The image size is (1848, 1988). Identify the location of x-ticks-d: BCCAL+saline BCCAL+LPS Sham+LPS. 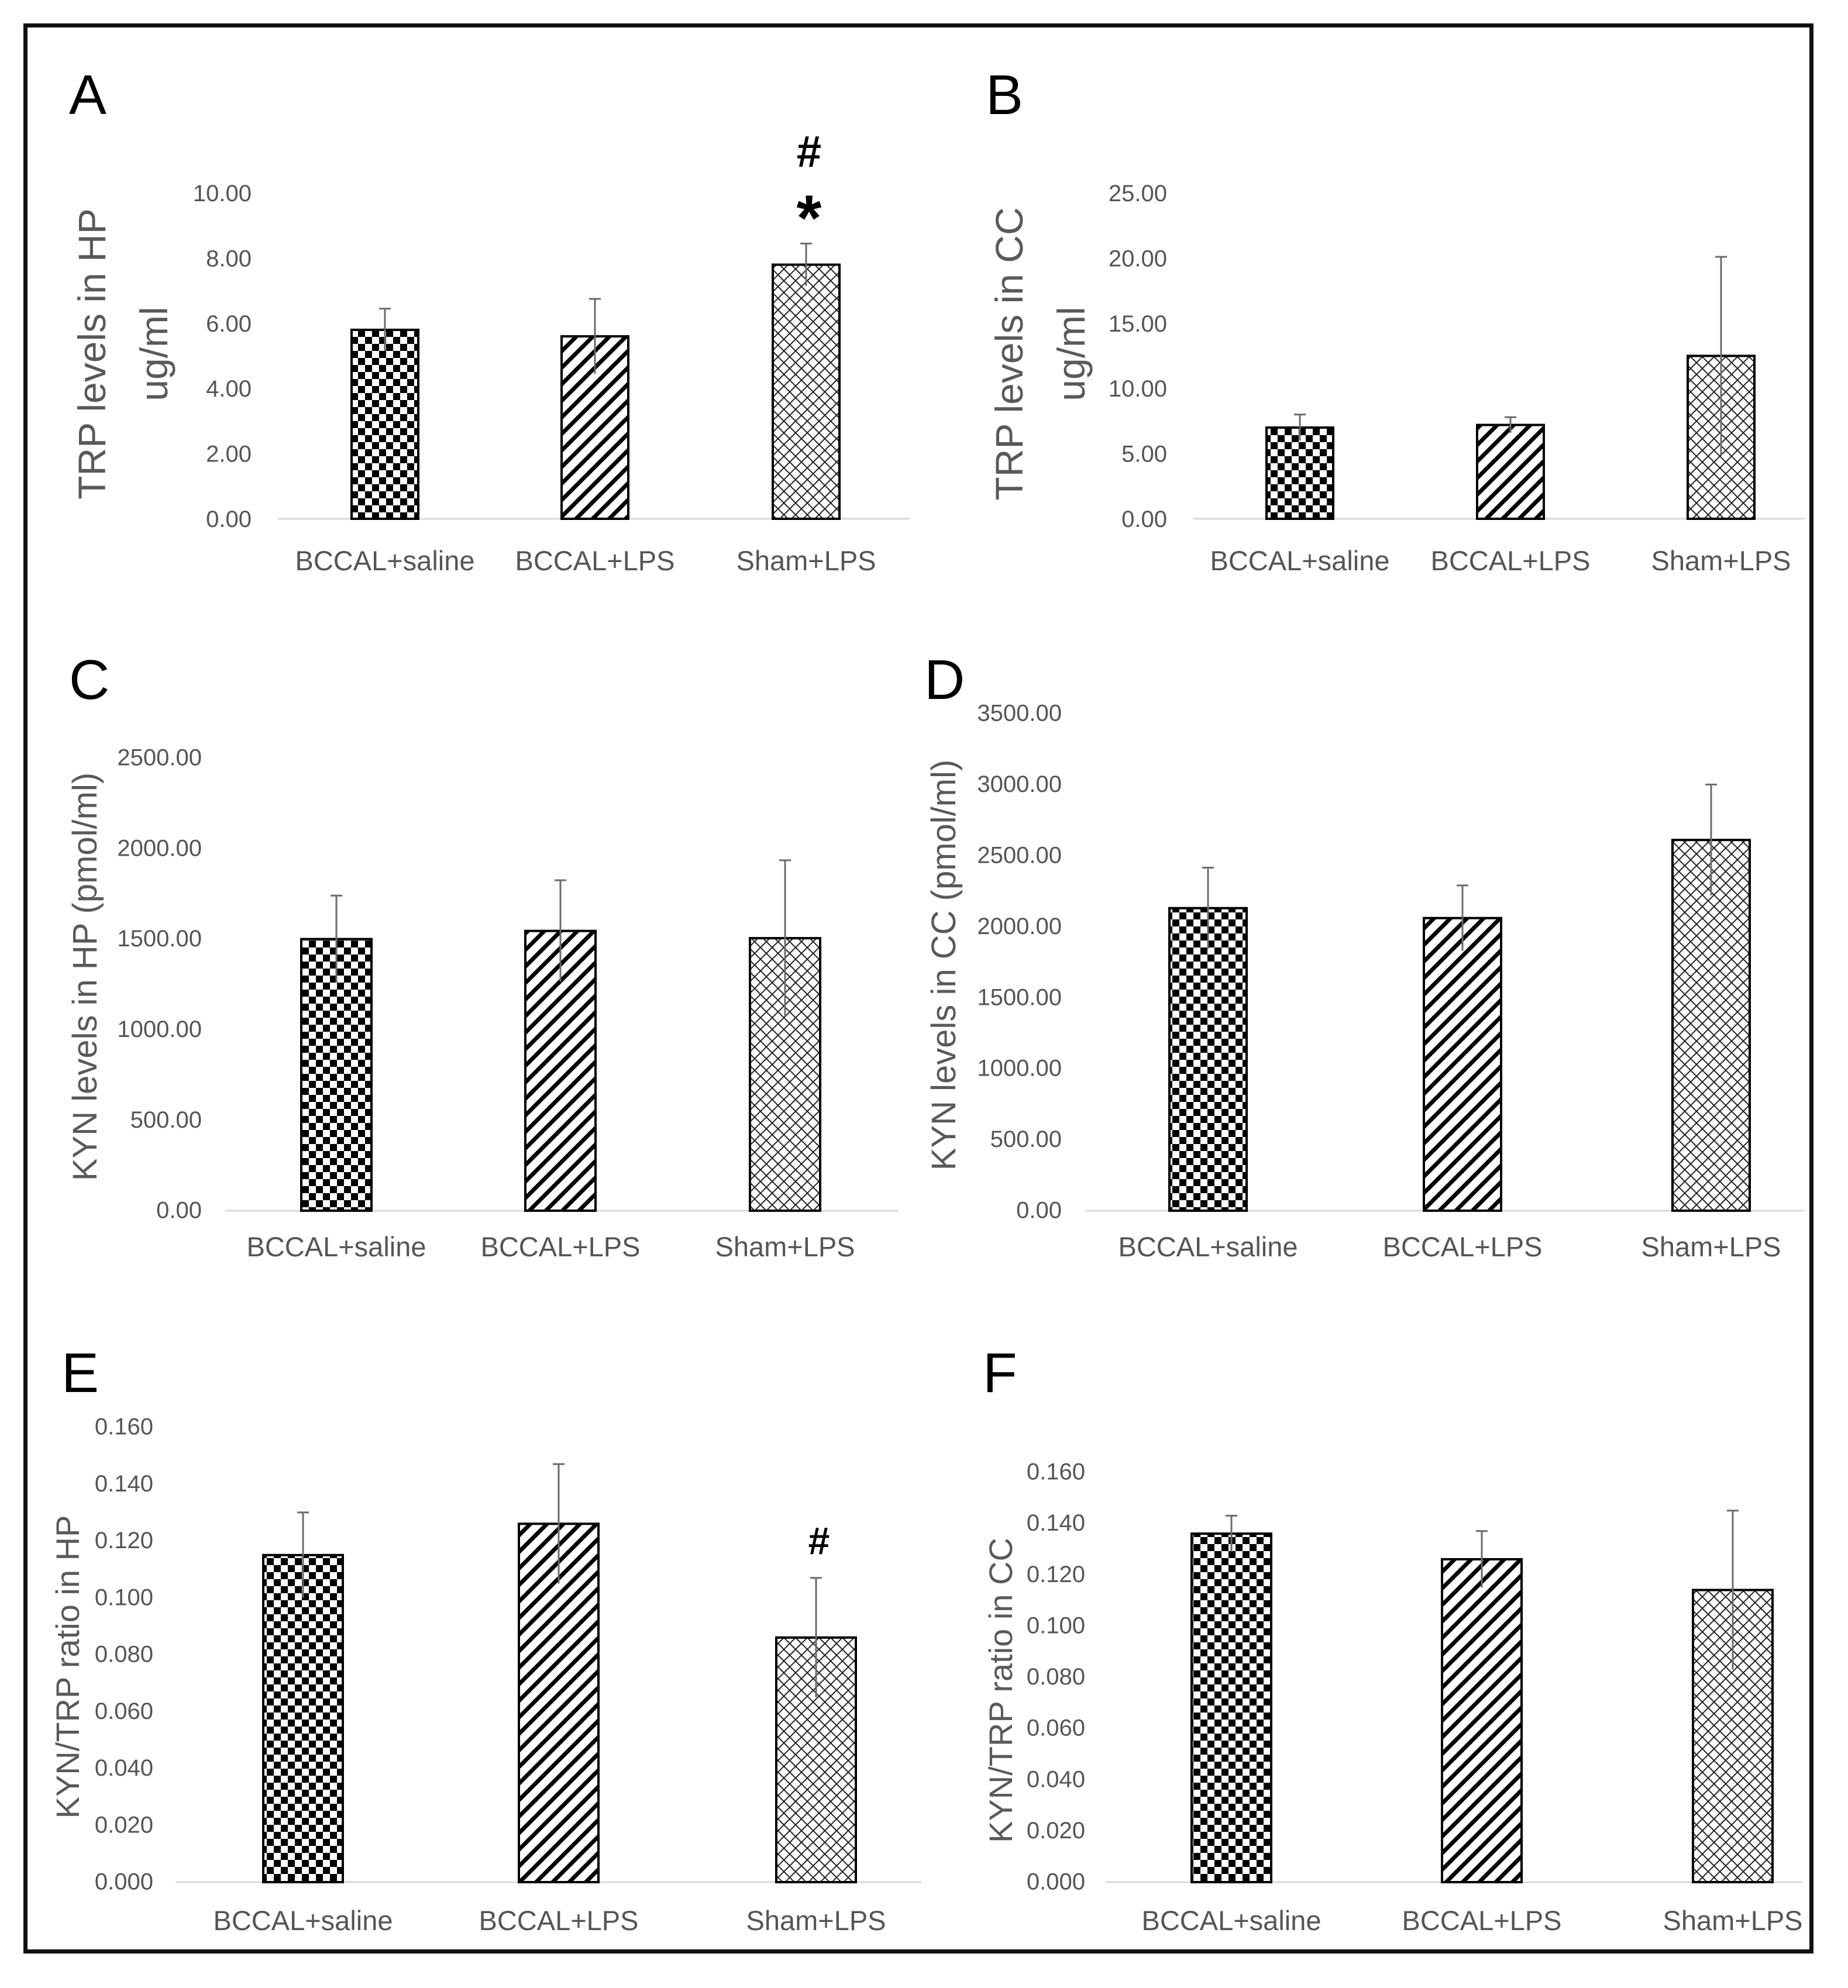
(1450, 1246).